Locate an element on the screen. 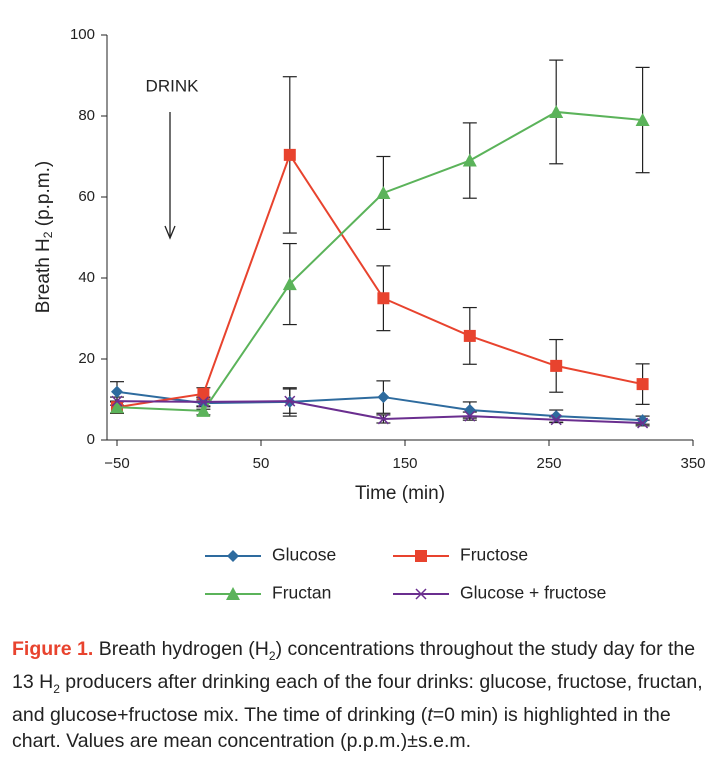 This screenshot has height=784, width=726. y-axis-label: Breath H2 (p.p.m.) is located at coordinates (44, 237).